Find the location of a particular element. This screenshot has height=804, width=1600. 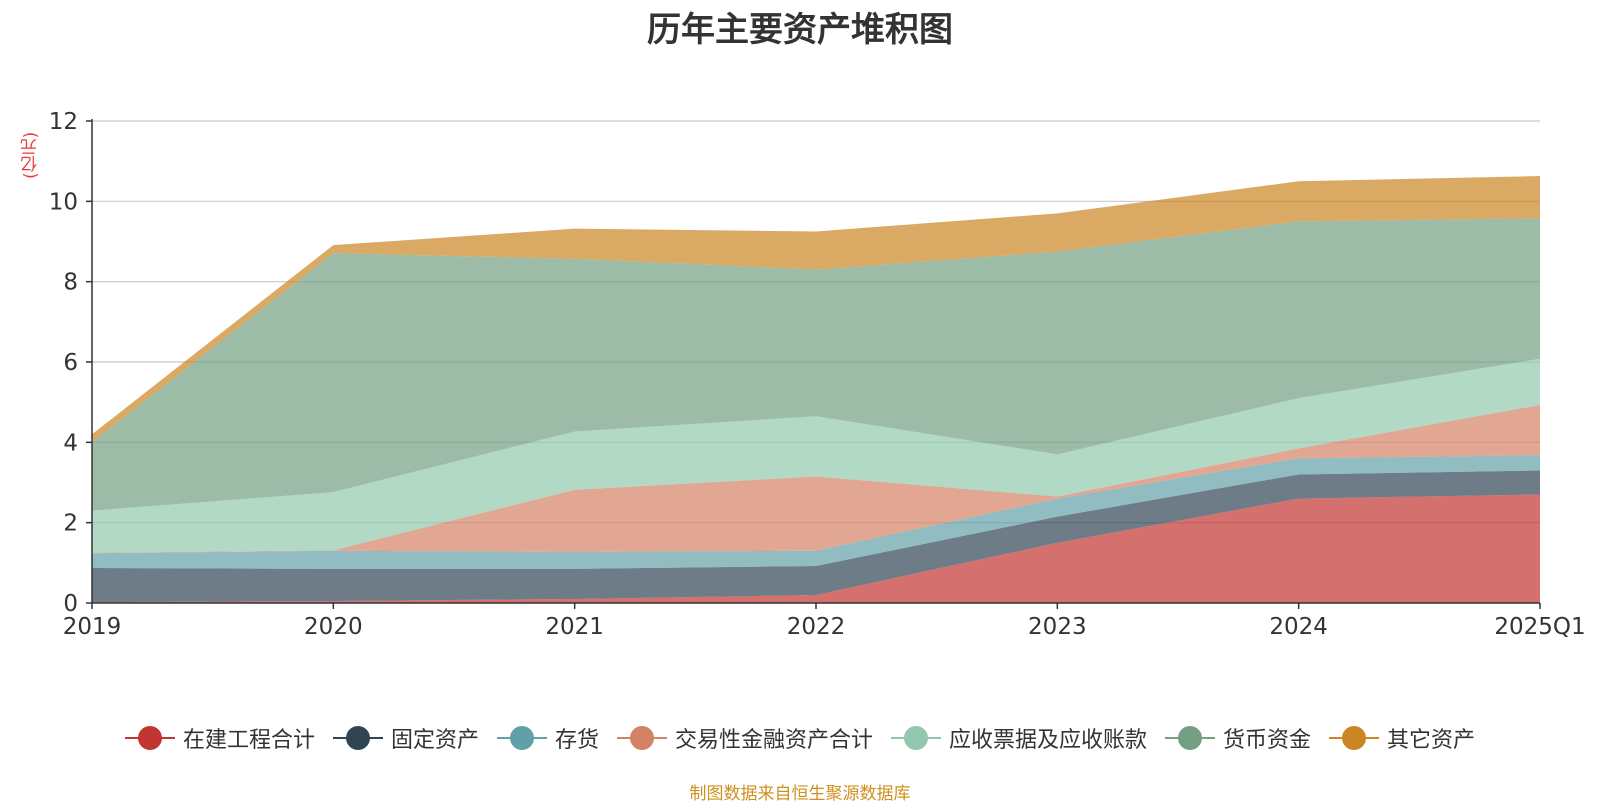

x-tick-label: 2021 is located at coordinates (574, 627).